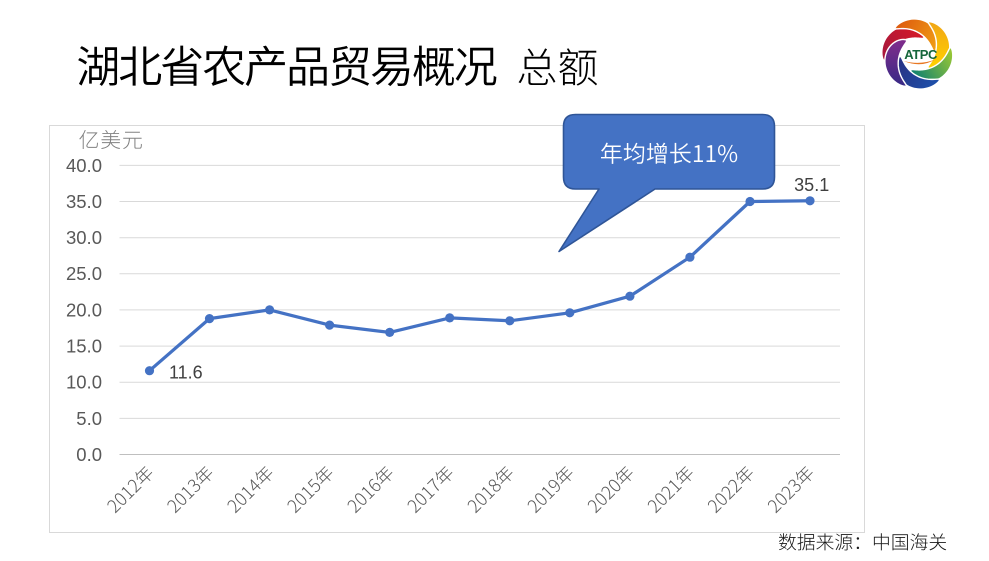 The width and height of the screenshot is (989, 561). Describe the element at coordinates (89, 454) in the screenshot. I see `svg-text: 0.0` at that location.